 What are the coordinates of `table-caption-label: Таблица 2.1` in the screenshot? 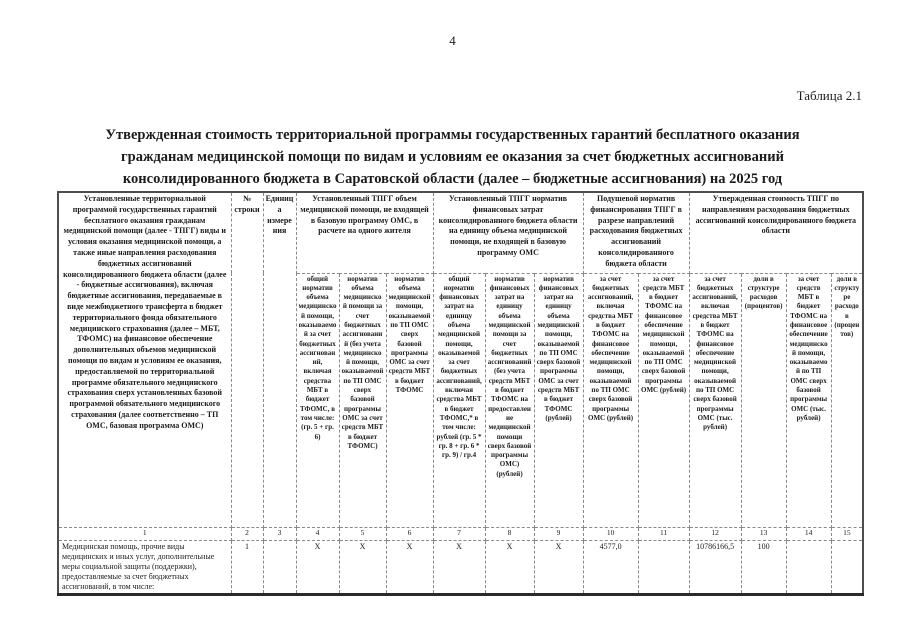 It's located at (829, 95).